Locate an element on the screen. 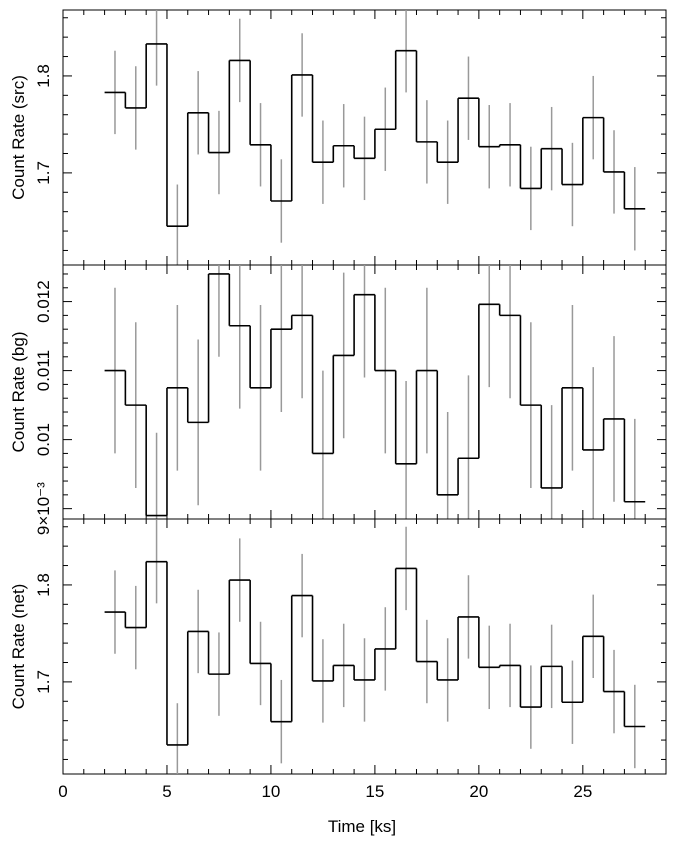 Image resolution: width=676 pixels, height=845 pixels. x-tick-label: 0 is located at coordinates (62, 791).